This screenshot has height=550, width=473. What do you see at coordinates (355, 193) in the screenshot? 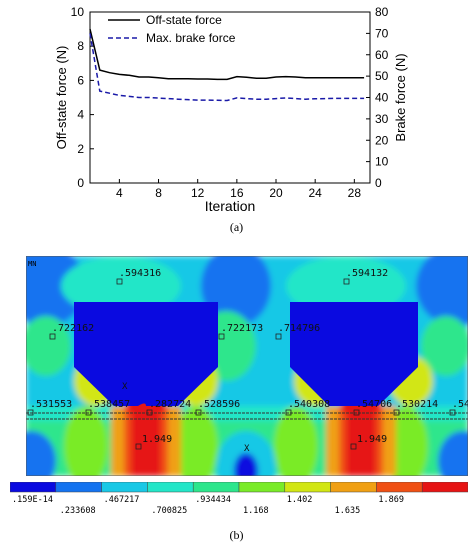
I see `x-tick-label: 28` at bounding box center [355, 193].